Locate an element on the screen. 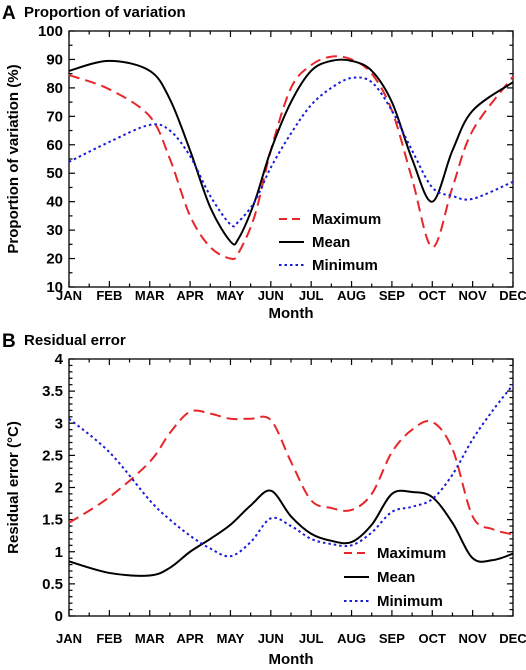 Image resolution: width=526 pixels, height=670 pixels. y-tick-label: 10 is located at coordinates (54, 287).